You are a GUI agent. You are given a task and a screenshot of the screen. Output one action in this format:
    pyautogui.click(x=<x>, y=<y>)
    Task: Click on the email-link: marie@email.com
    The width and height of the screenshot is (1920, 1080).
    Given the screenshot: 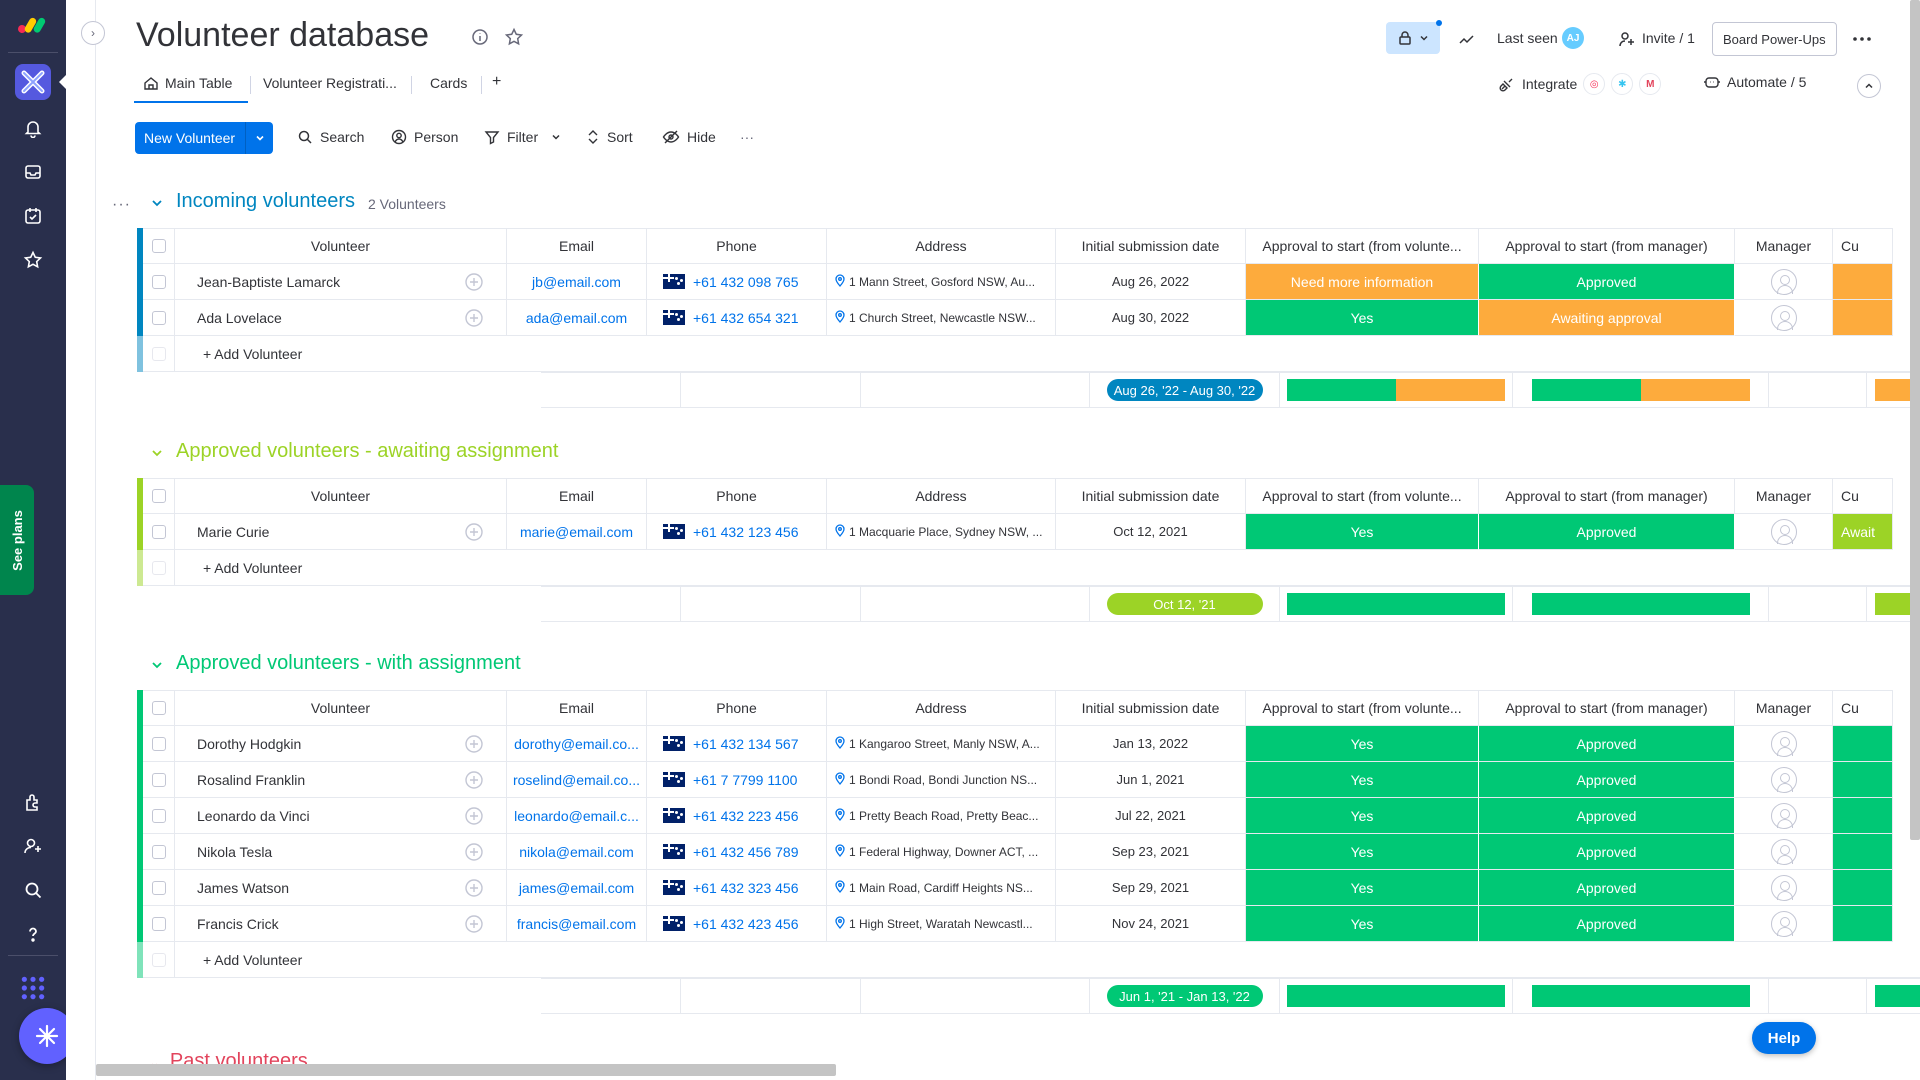 What is the action you would take?
    pyautogui.click(x=577, y=532)
    